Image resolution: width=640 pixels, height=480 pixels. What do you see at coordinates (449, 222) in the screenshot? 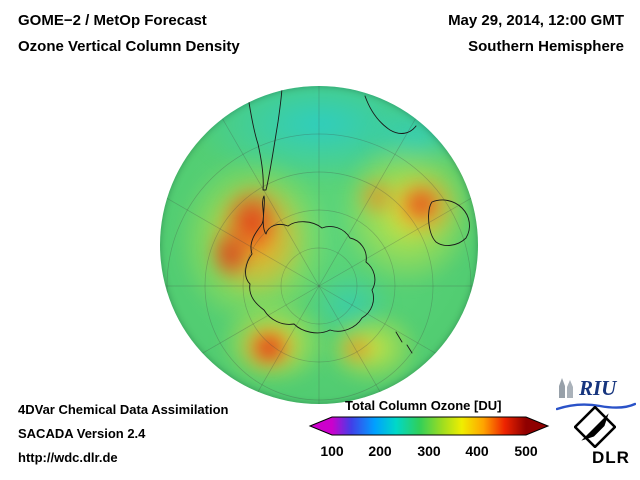
I see `coastline-australia` at bounding box center [449, 222].